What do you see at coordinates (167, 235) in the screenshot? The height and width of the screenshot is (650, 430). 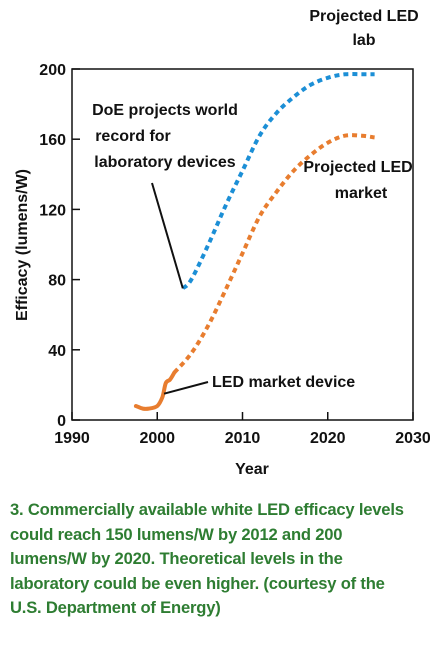 I see `doe-leader-line` at bounding box center [167, 235].